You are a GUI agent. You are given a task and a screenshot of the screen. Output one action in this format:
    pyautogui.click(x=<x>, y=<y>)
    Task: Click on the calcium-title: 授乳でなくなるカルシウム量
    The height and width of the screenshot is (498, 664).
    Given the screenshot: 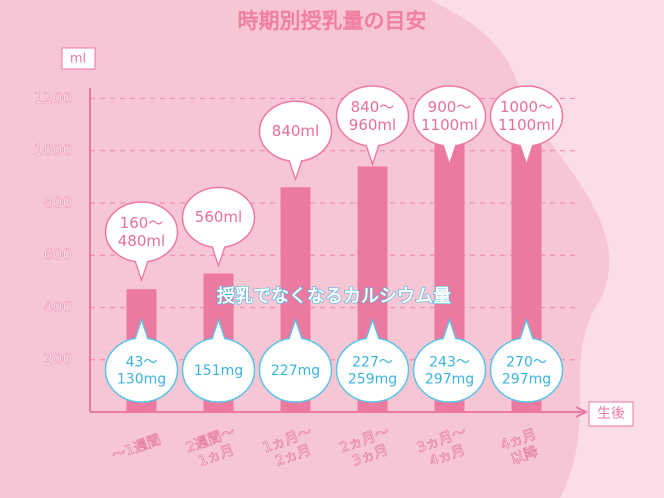 What is the action you would take?
    pyautogui.click(x=334, y=296)
    